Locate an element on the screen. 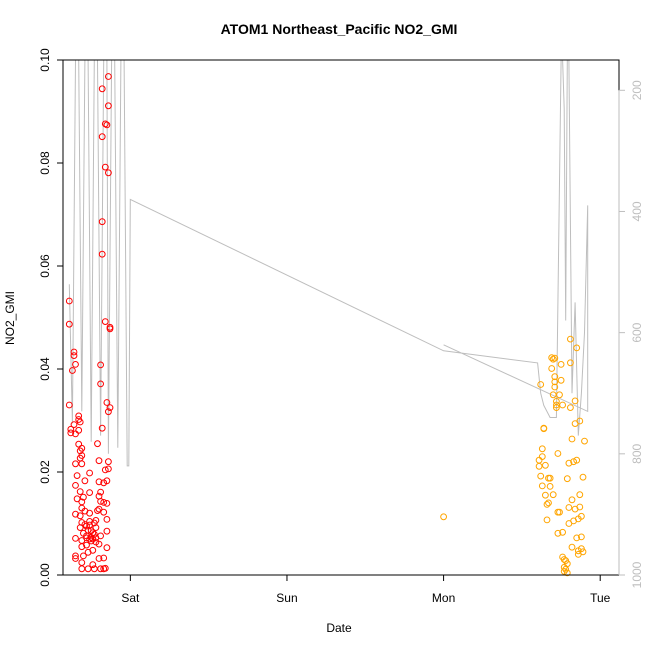 This screenshot has width=650, height=650. chart-title: ATOM1 Northeast_Pacific NO2_GMI is located at coordinates (339, 29).